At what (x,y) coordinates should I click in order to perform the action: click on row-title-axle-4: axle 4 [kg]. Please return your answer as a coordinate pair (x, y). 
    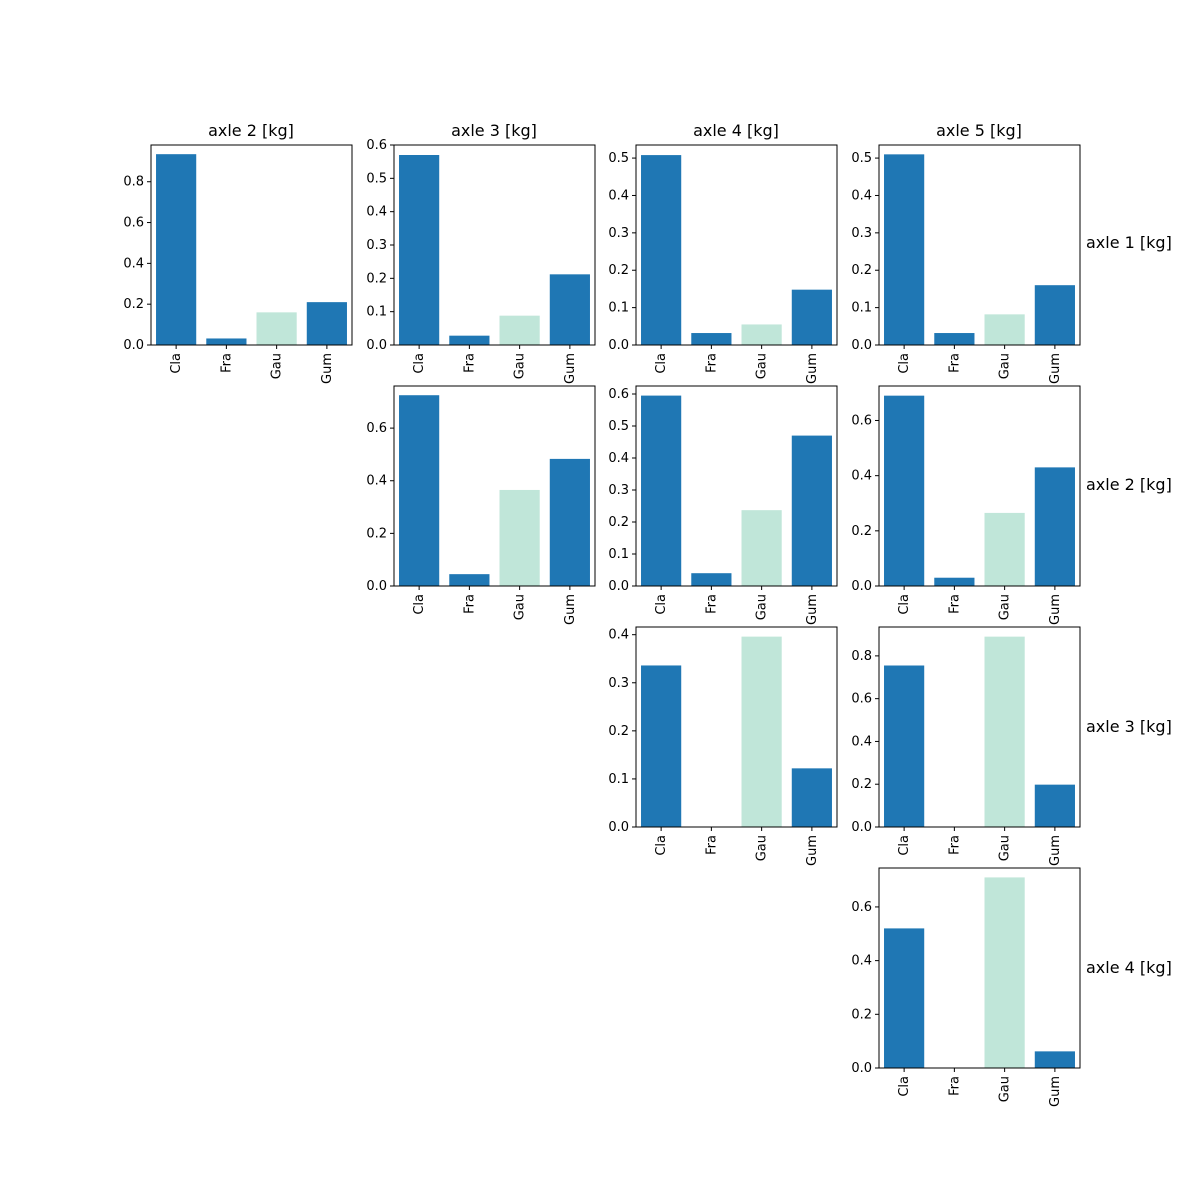
    Looking at the image, I should click on (1129, 967).